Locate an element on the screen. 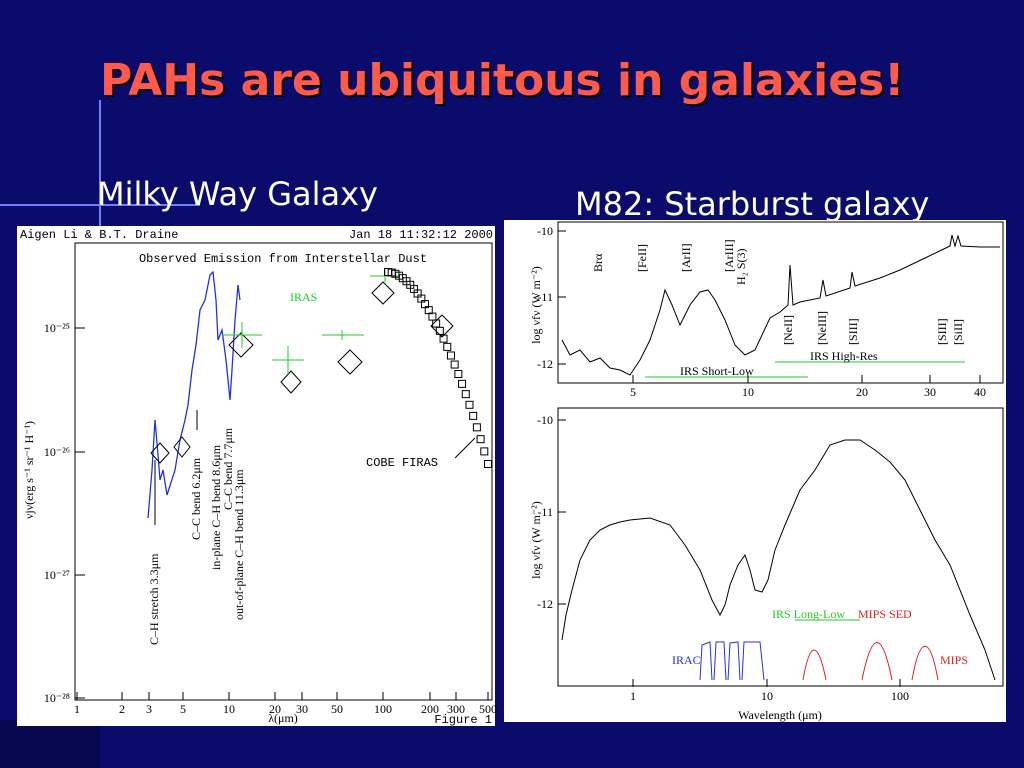 This screenshot has width=1024, height=768. x-tick-label: 50 is located at coordinates (337, 709).